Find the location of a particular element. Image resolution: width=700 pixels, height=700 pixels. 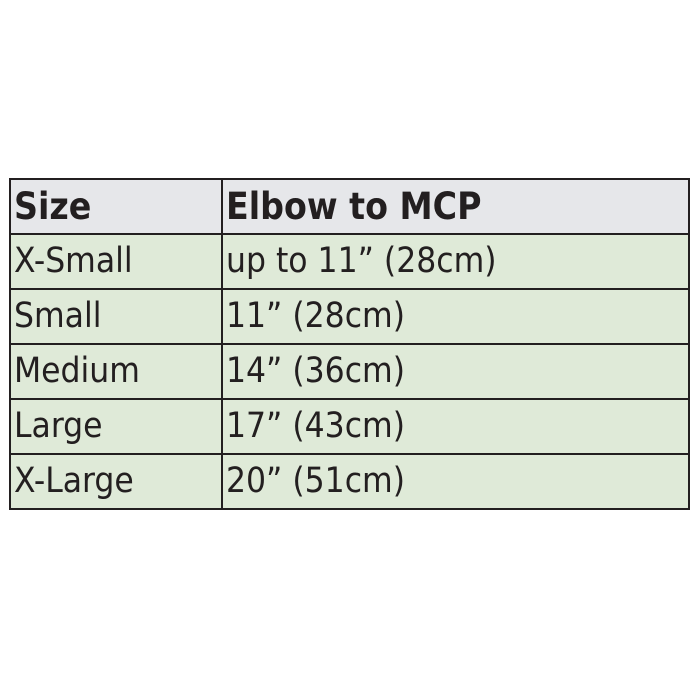

table-row: X-Large 20” (51cm) is located at coordinates (349, 481).